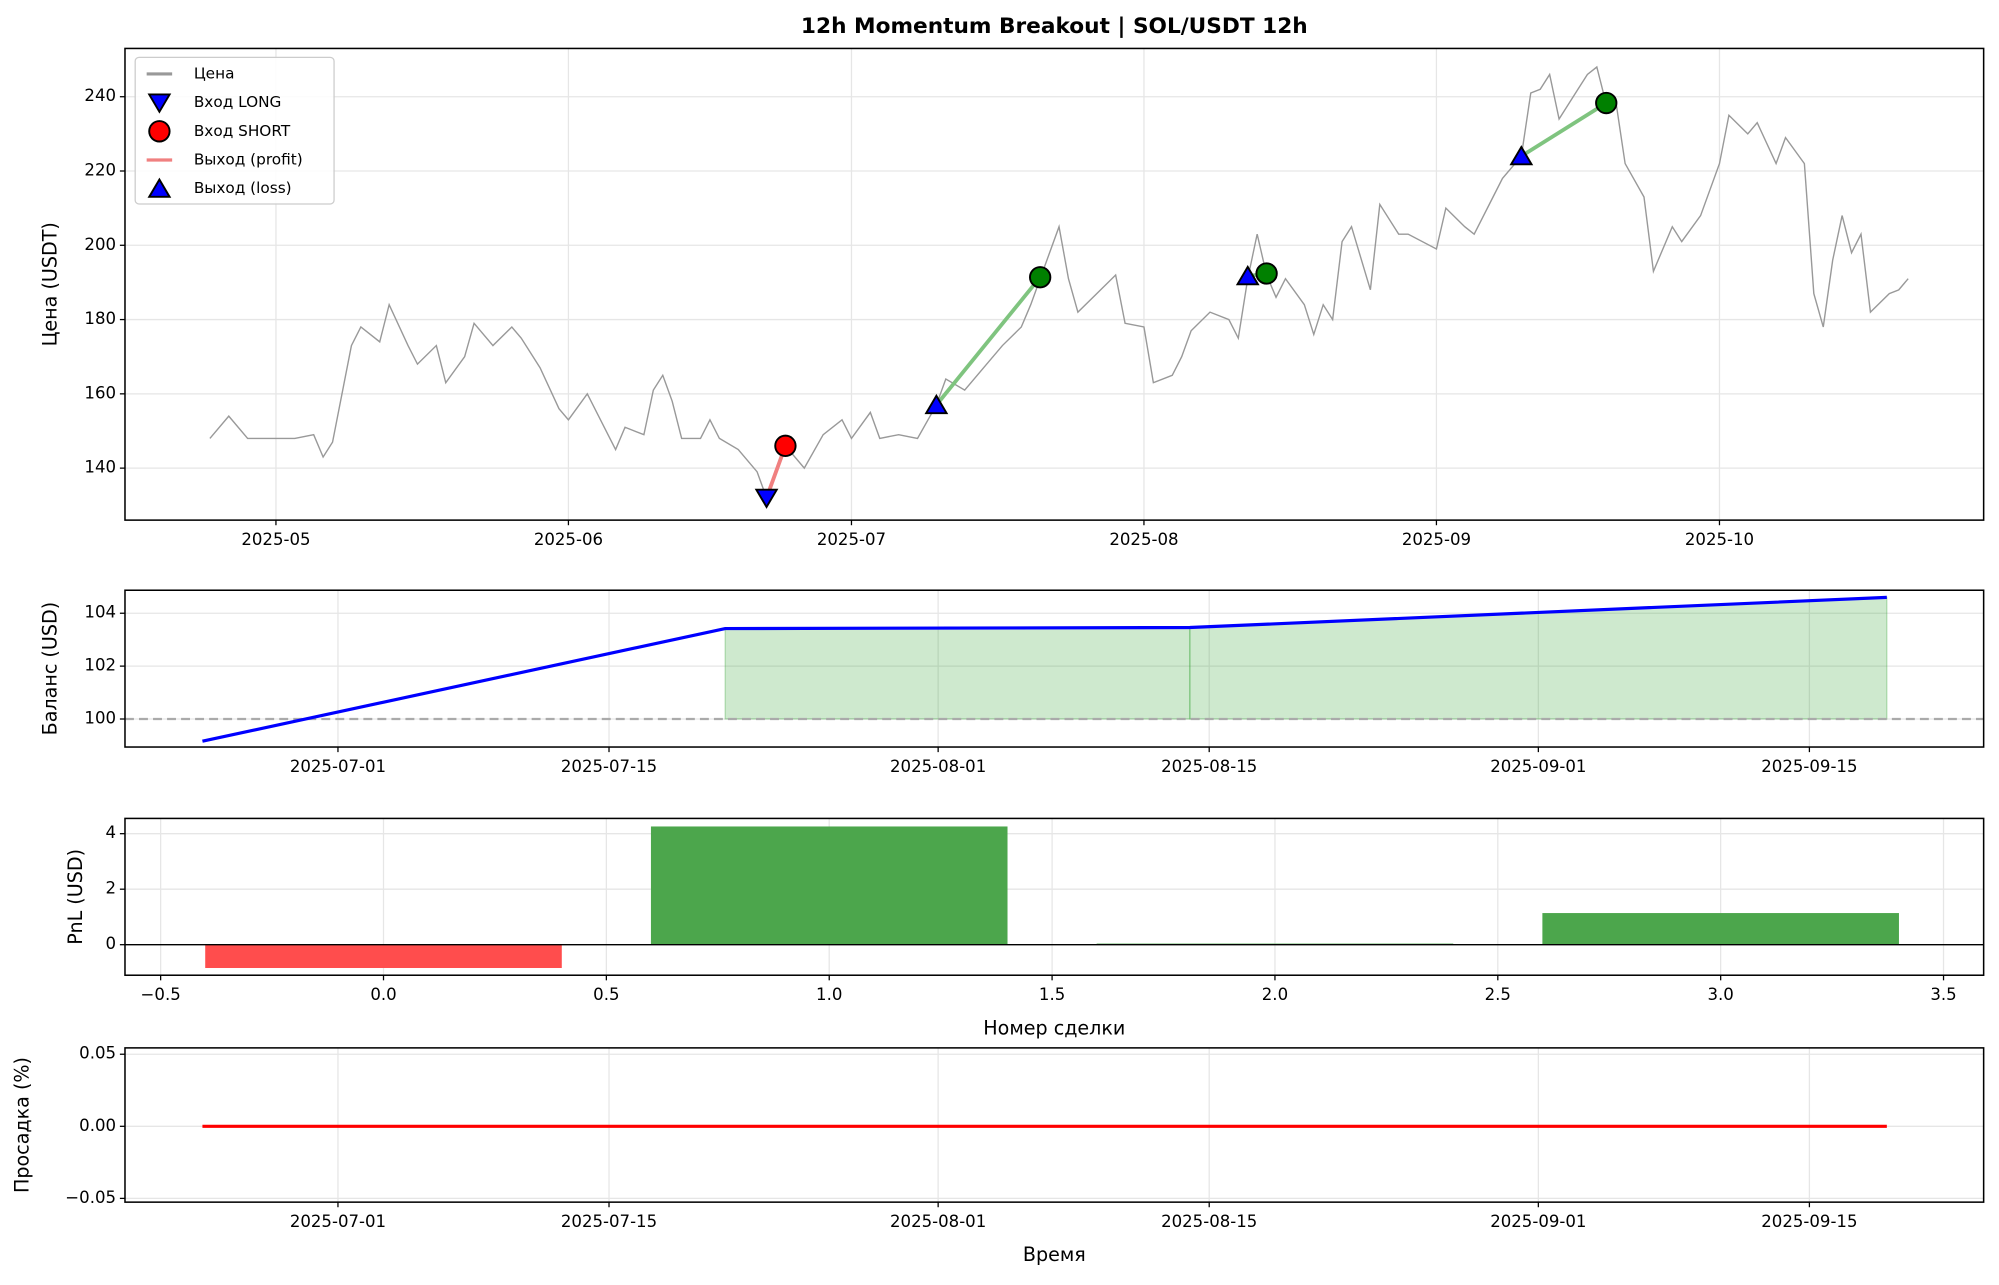 The height and width of the screenshot is (1285, 1999). I want to click on x-tick-label: 0.5, so click(606, 994).